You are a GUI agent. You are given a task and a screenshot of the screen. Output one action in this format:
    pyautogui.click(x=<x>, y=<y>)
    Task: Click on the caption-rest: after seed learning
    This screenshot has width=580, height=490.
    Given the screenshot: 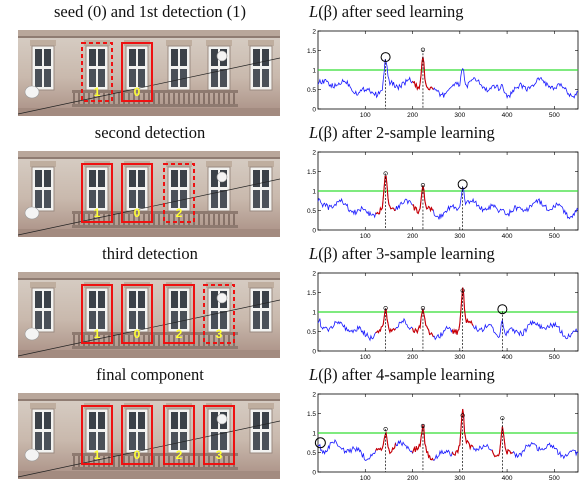 What is the action you would take?
    pyautogui.click(x=400, y=11)
    